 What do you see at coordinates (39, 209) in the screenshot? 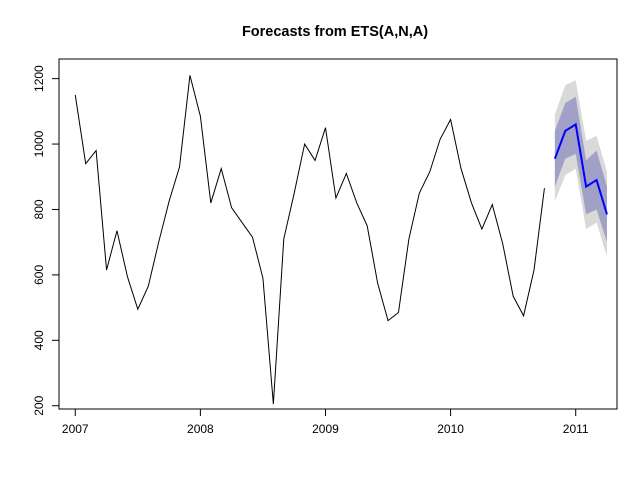
I see `y-tick-label: 800` at bounding box center [39, 209].